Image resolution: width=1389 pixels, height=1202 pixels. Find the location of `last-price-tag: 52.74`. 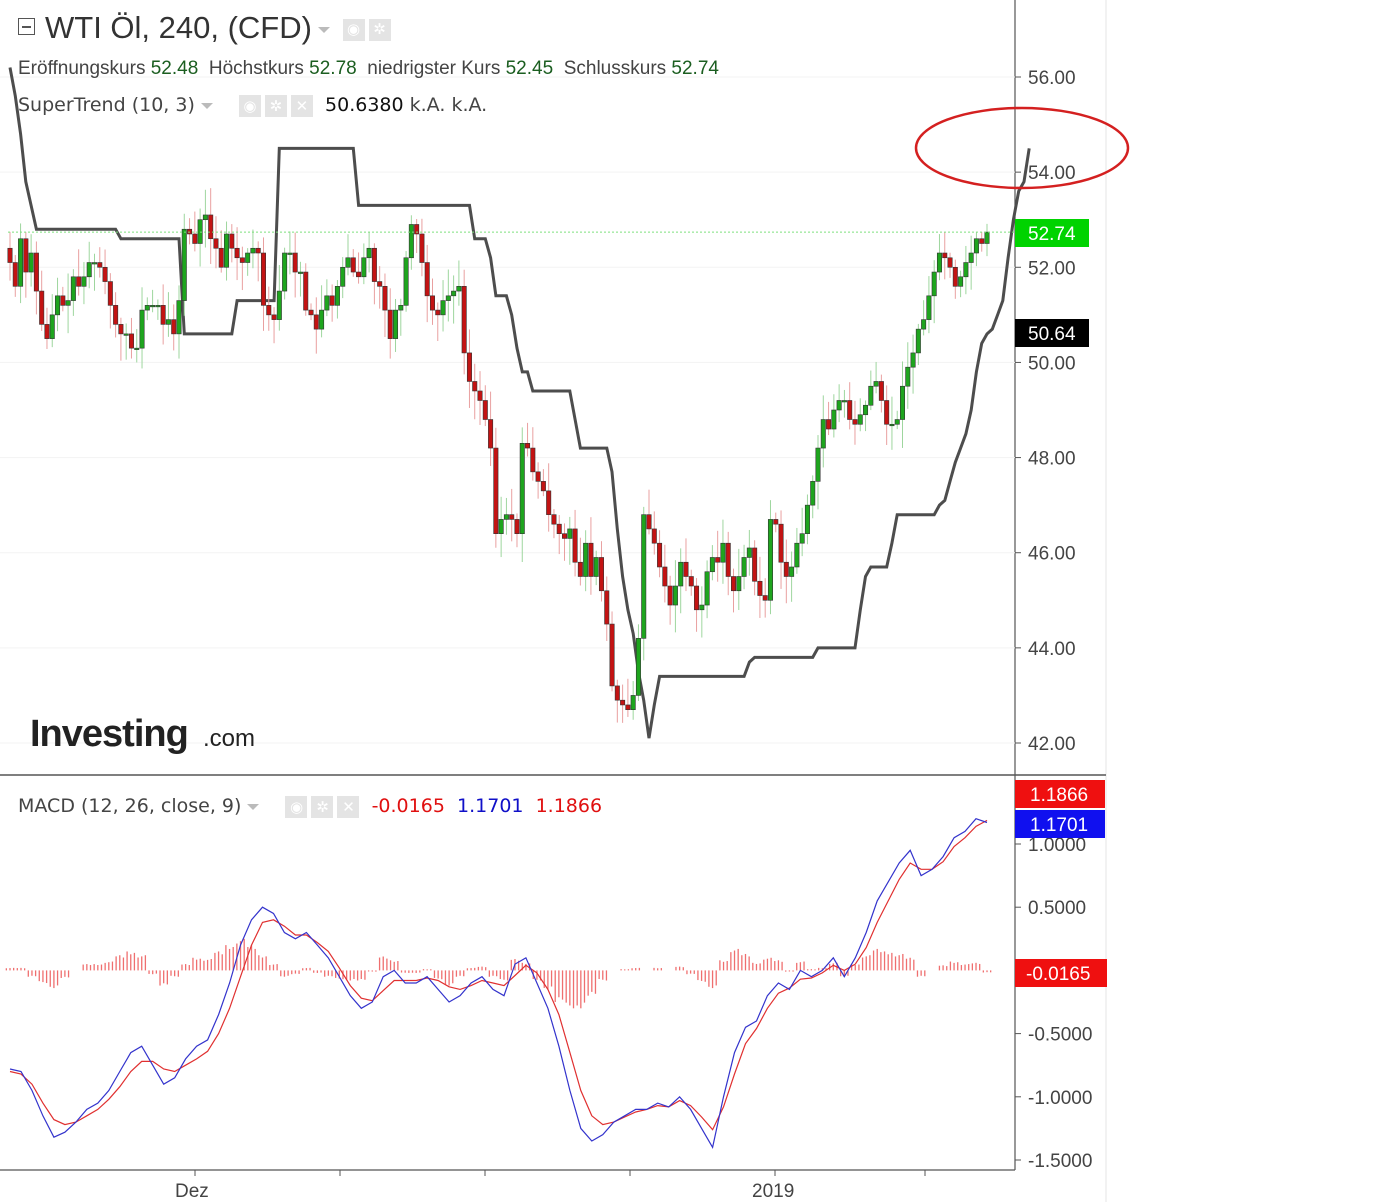

last-price-tag: 52.74 is located at coordinates (1052, 233).